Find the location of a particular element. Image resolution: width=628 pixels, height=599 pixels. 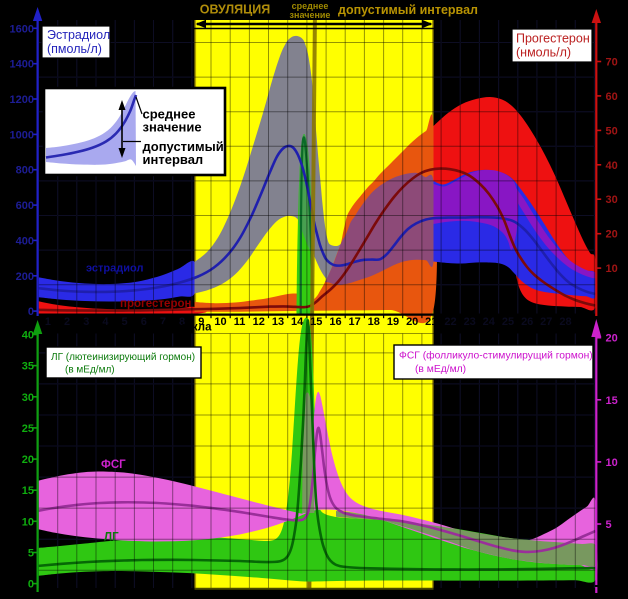

svg-text: 24 is located at coordinates (489, 322).